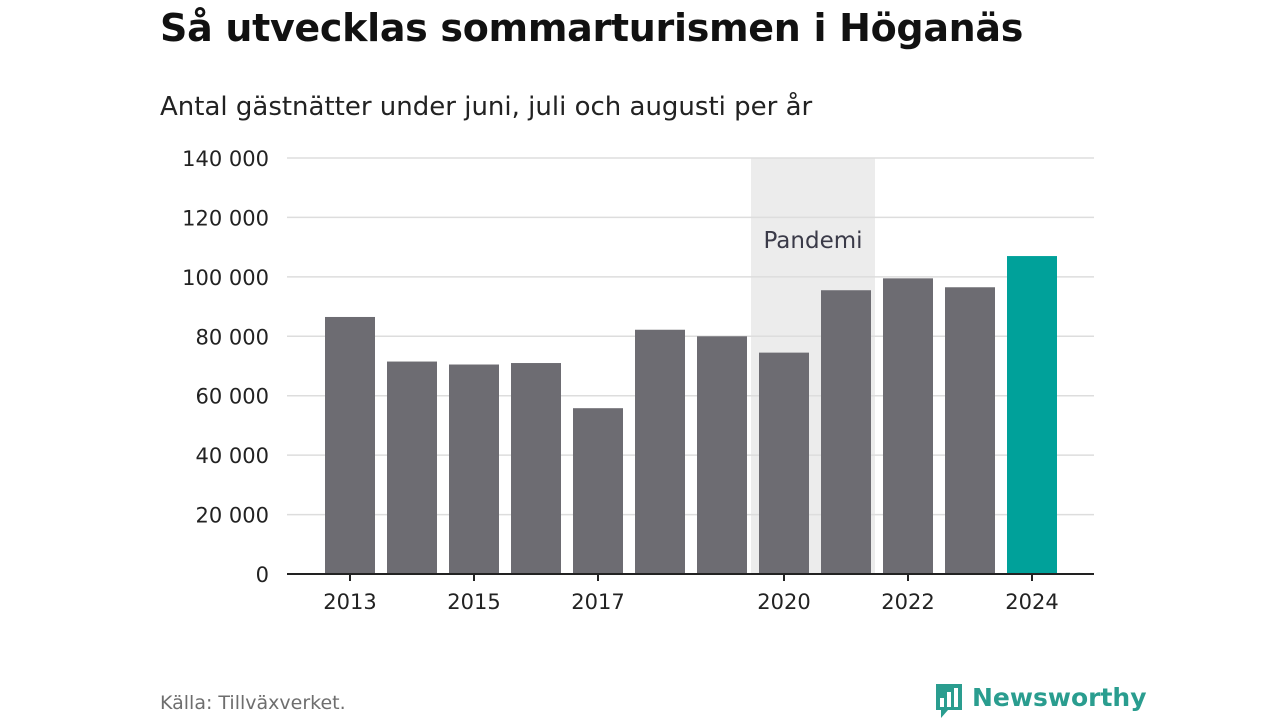 The width and height of the screenshot is (1280, 720). I want to click on x-tick-label: 2020, so click(783, 602).